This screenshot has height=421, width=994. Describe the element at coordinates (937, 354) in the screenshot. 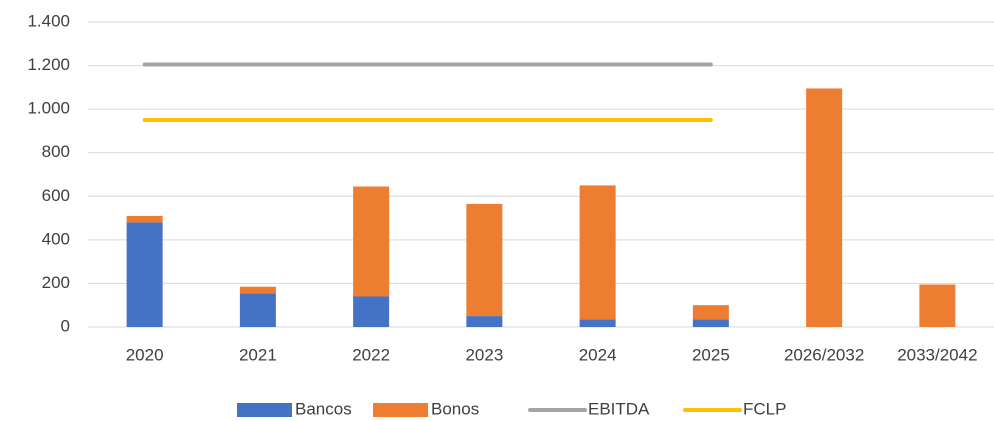

I see `x-tick-label: 2033/2042` at that location.